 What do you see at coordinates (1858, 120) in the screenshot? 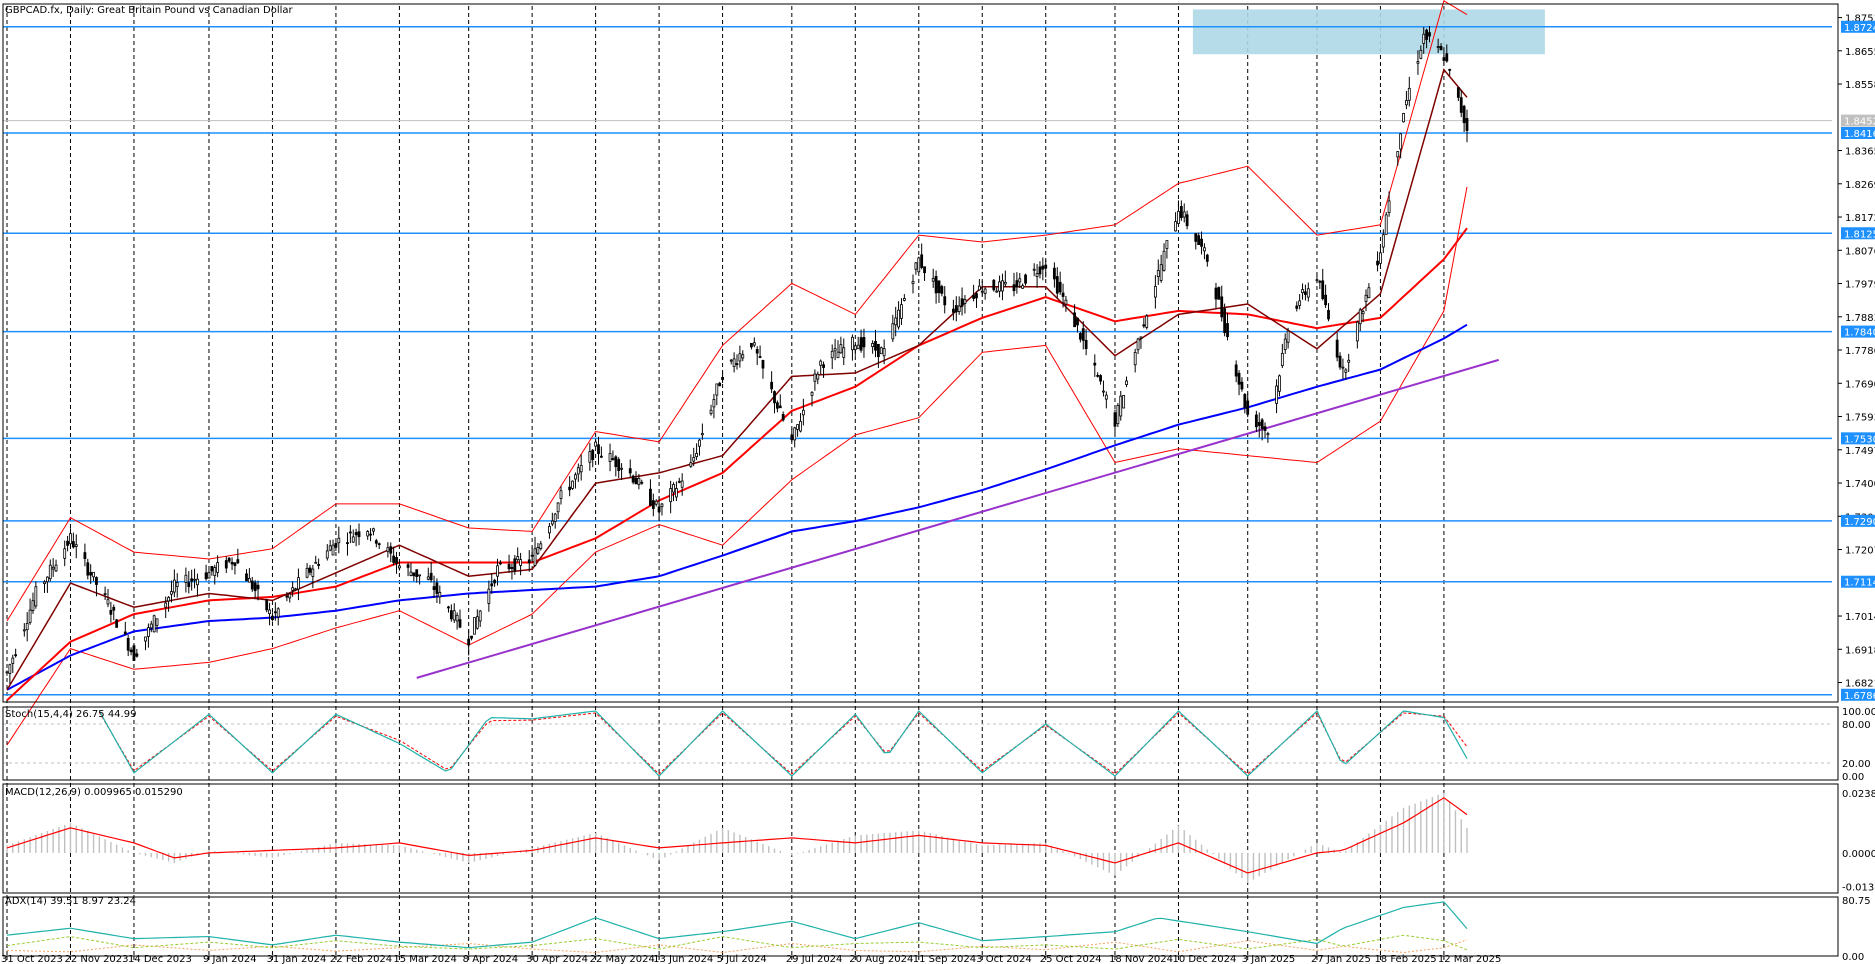
I see `current-price-bg` at bounding box center [1858, 120].